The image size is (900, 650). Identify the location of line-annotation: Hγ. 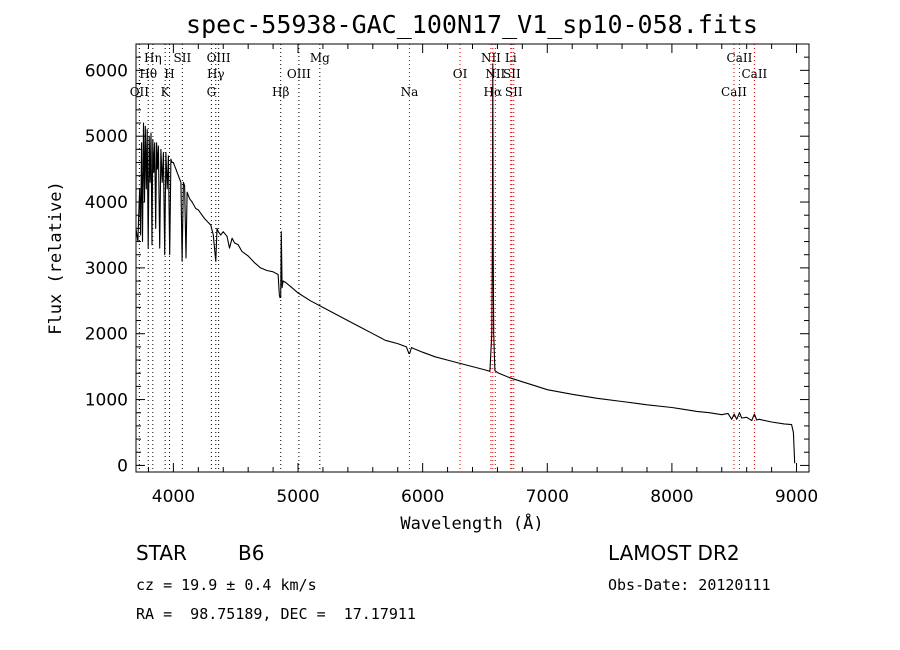
(216, 74).